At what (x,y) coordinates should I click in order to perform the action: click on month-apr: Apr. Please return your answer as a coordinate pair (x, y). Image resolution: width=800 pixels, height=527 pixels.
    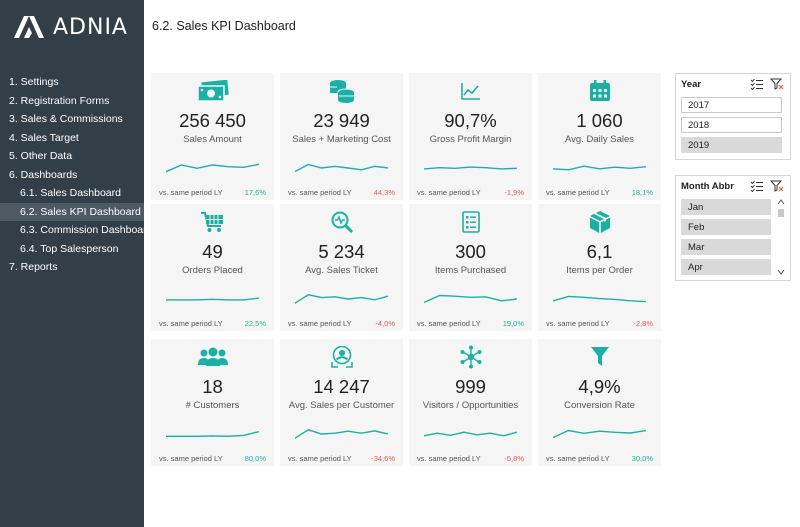
    Looking at the image, I should click on (726, 267).